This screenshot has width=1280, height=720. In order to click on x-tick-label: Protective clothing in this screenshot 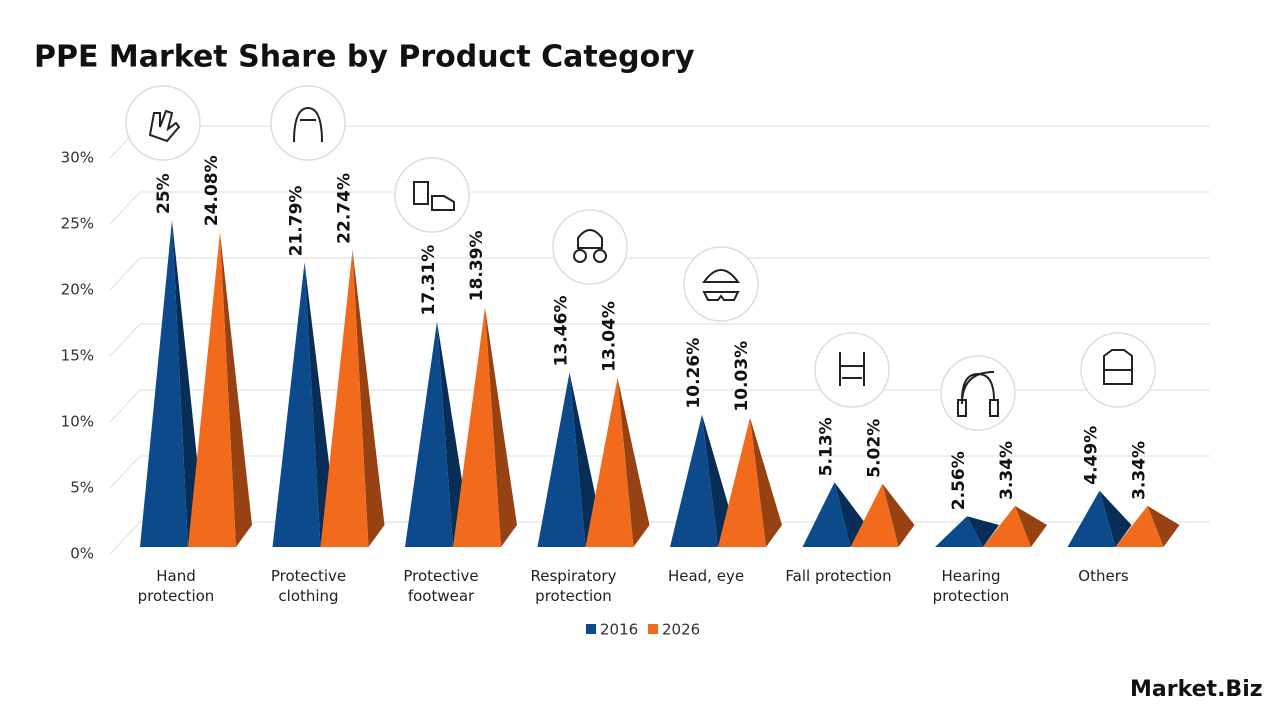, I will do `click(308, 586)`.